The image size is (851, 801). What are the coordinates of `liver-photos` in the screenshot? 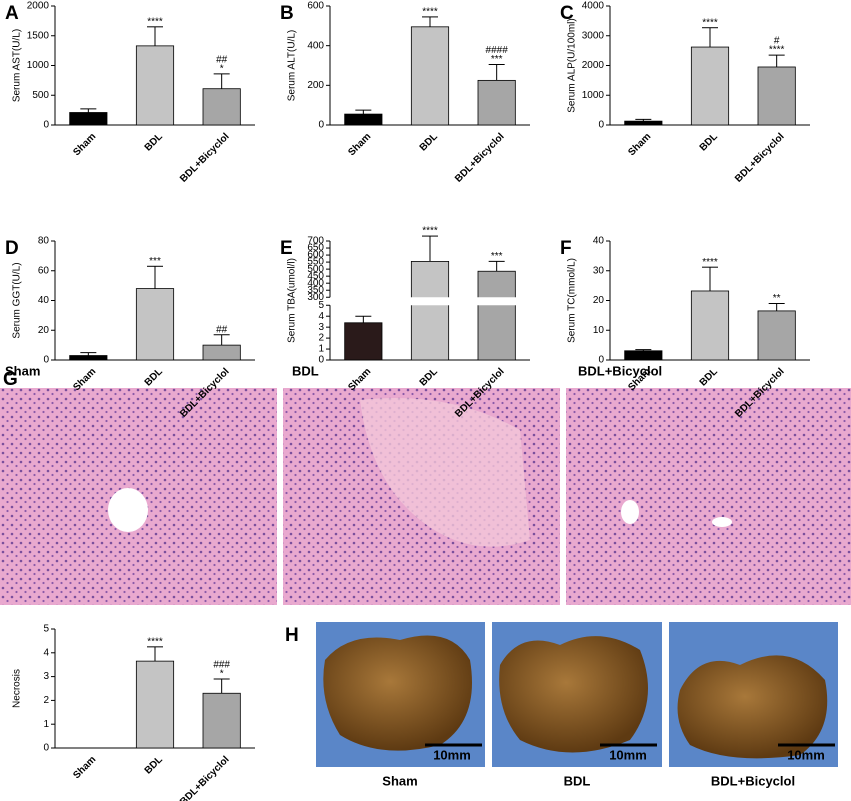 It's located at (577, 694).